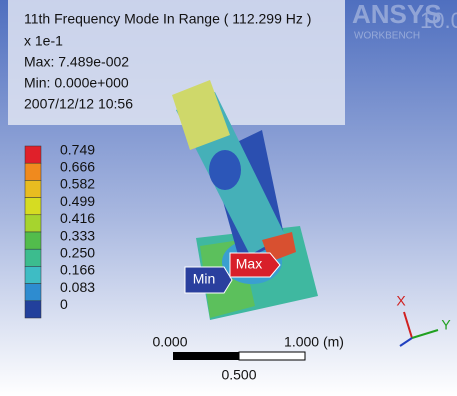  What do you see at coordinates (78, 104) in the screenshot?
I see `timestamp: 2007/12/12 10:56` at bounding box center [78, 104].